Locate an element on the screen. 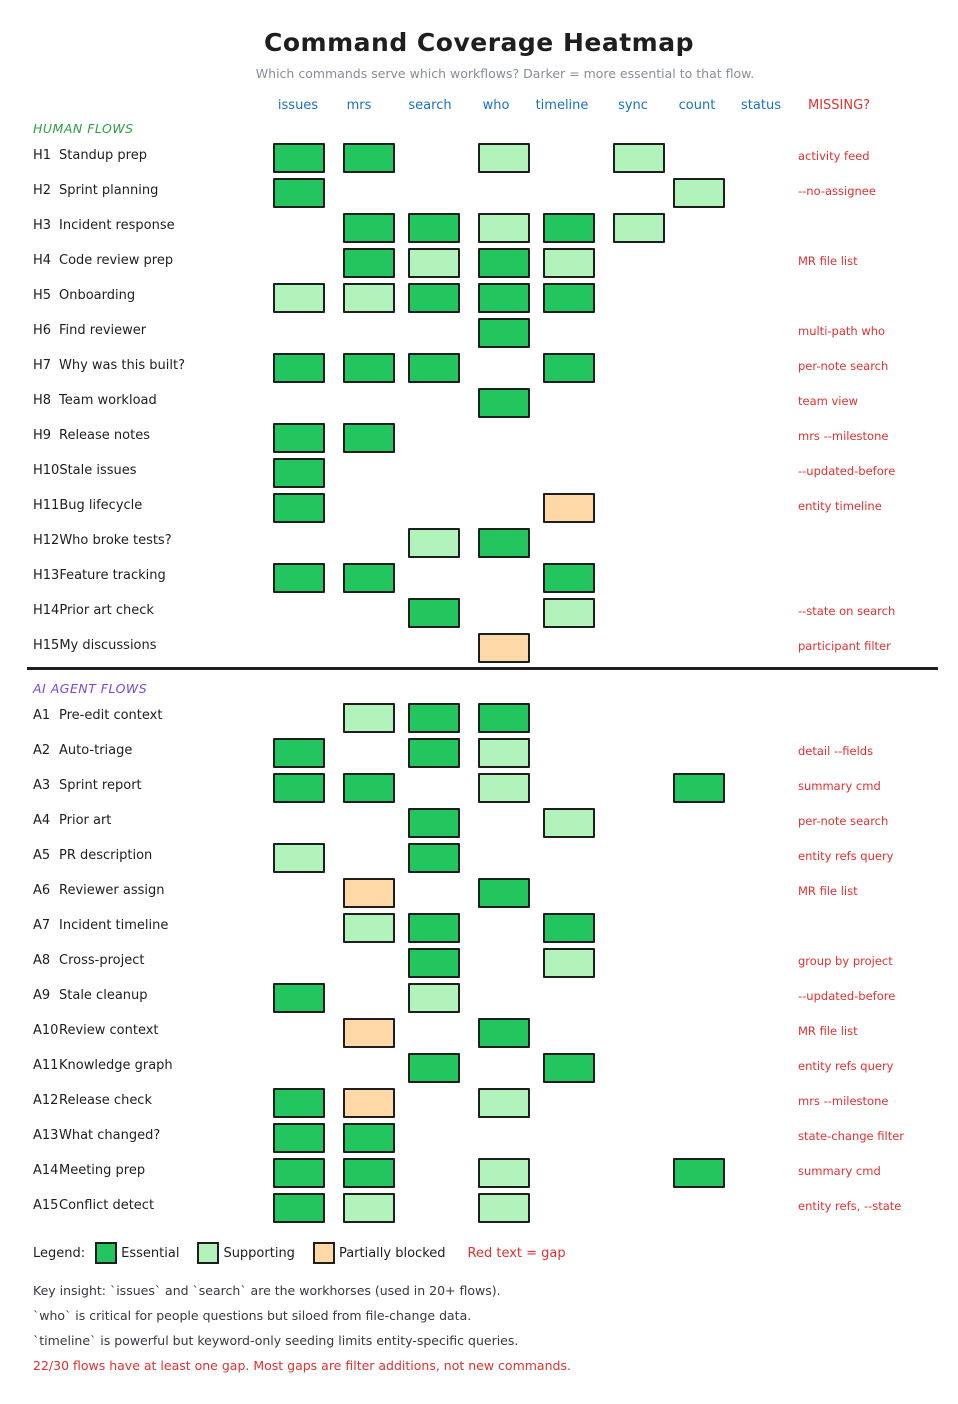  flow-name: Sprint report is located at coordinates (100, 785).